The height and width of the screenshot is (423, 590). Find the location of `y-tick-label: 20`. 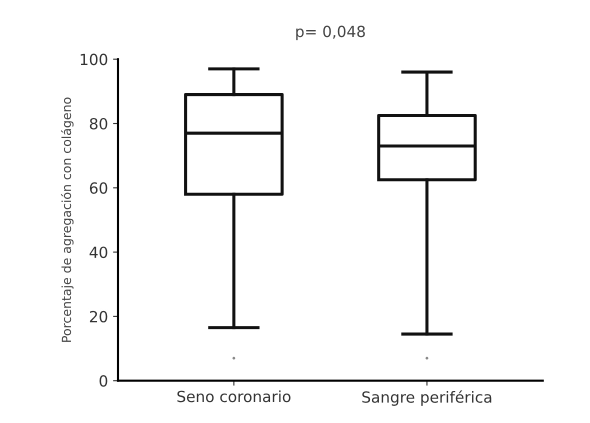

y-tick-label: 20 is located at coordinates (99, 316).